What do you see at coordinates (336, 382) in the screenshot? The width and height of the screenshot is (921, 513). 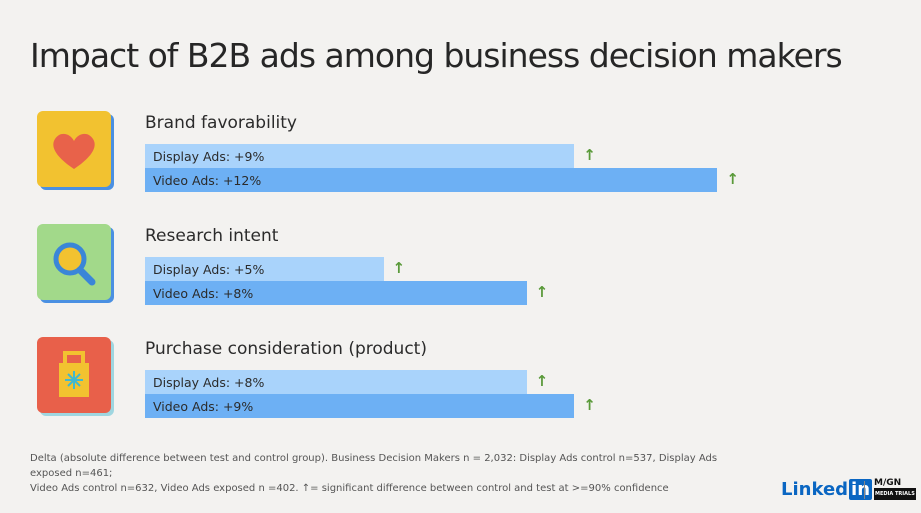 I see `display-ads-bar: Display Ads: +8%` at bounding box center [336, 382].